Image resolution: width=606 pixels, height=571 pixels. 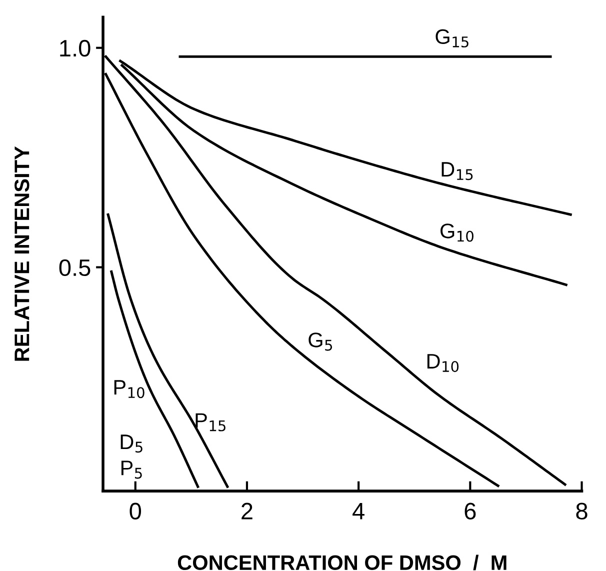 I want to click on x-axis-title: CONCENTRATION OF DMSO / M, so click(x=342, y=562).